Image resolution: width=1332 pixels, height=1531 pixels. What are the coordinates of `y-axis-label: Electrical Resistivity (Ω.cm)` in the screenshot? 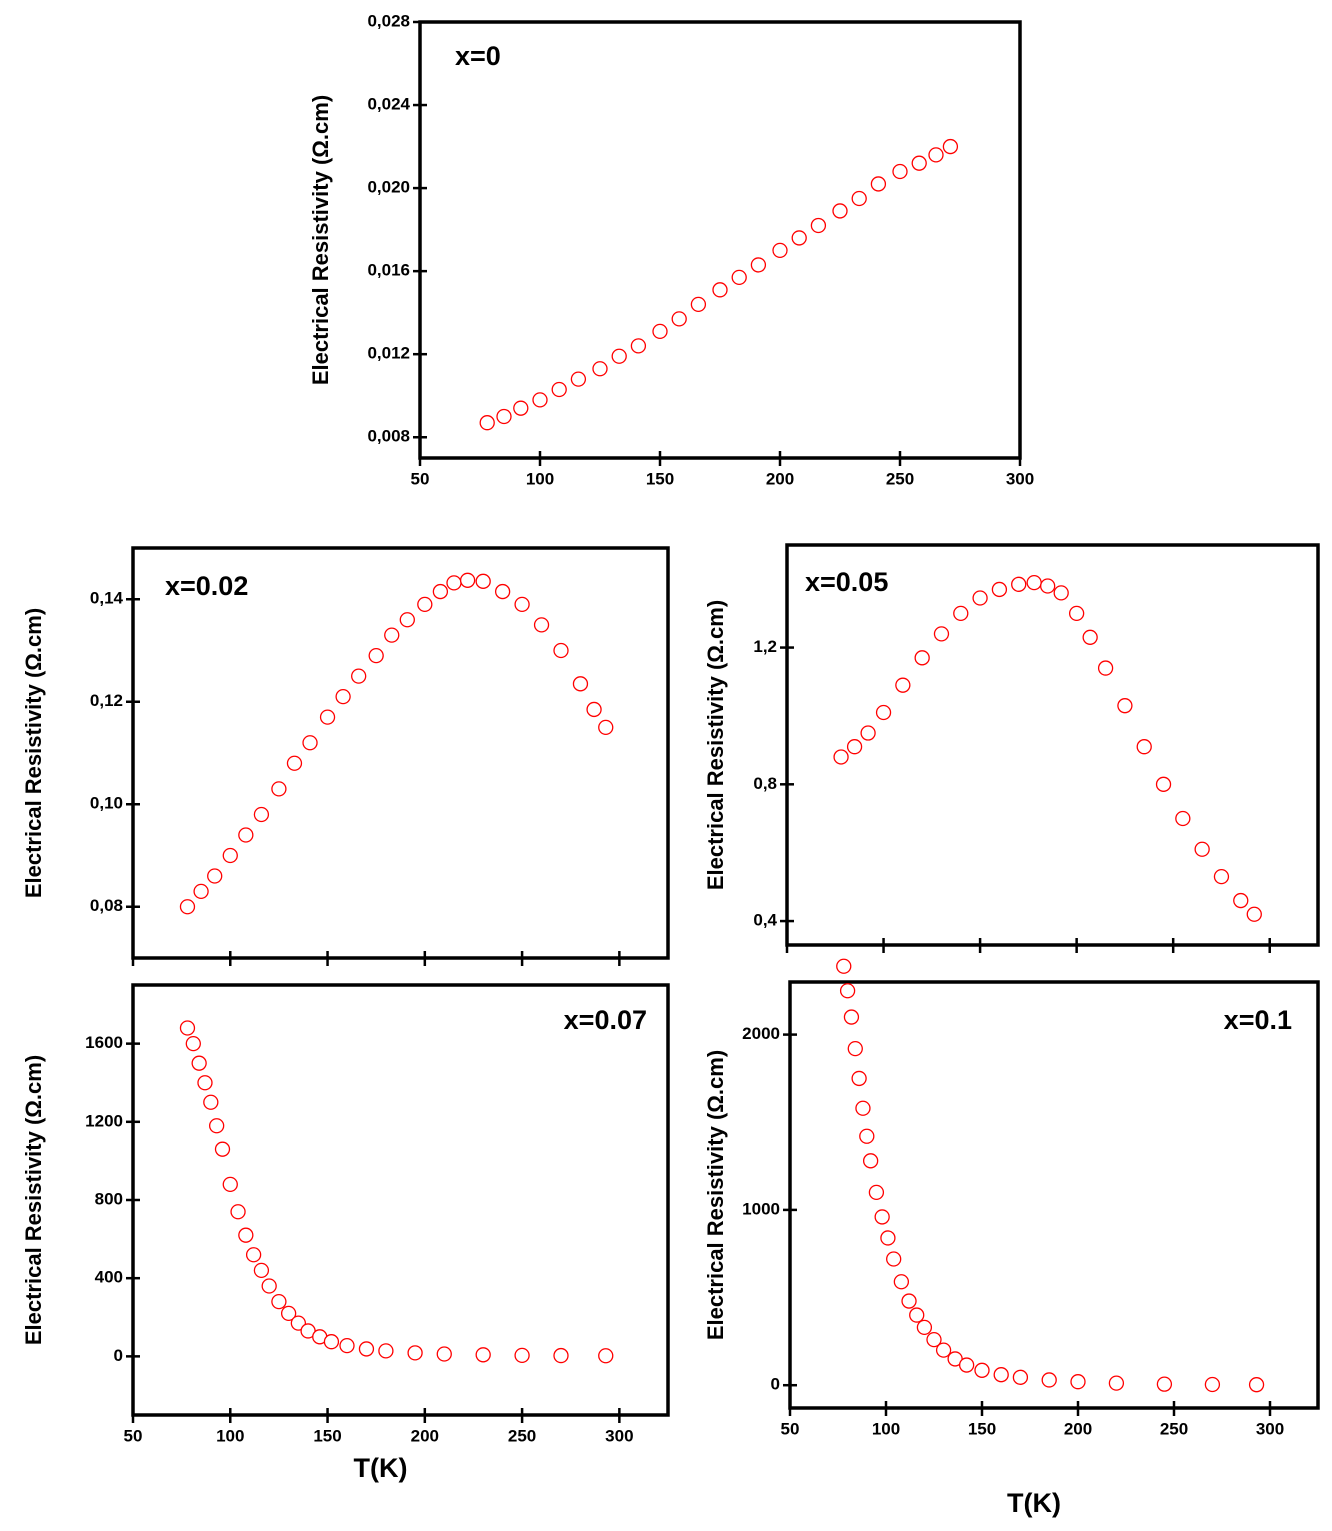 It's located at (715, 745).